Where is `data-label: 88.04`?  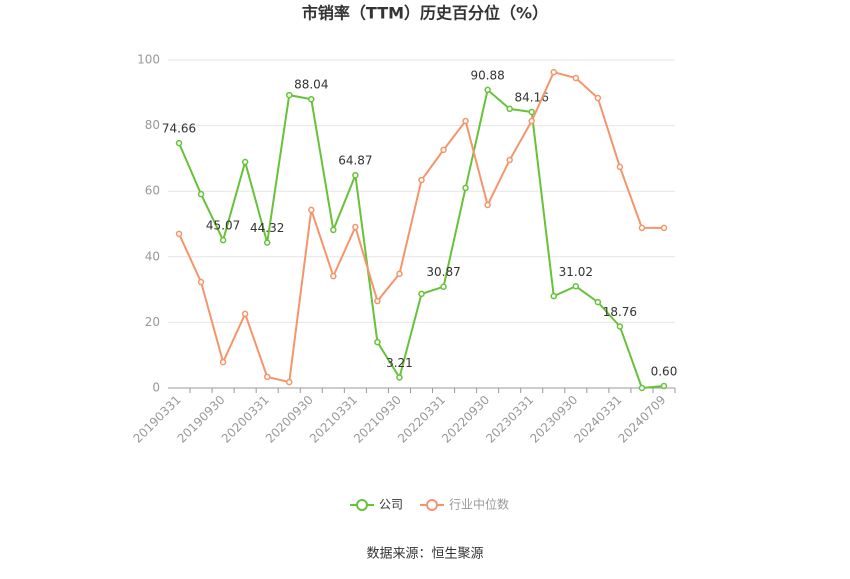
data-label: 88.04 is located at coordinates (311, 85).